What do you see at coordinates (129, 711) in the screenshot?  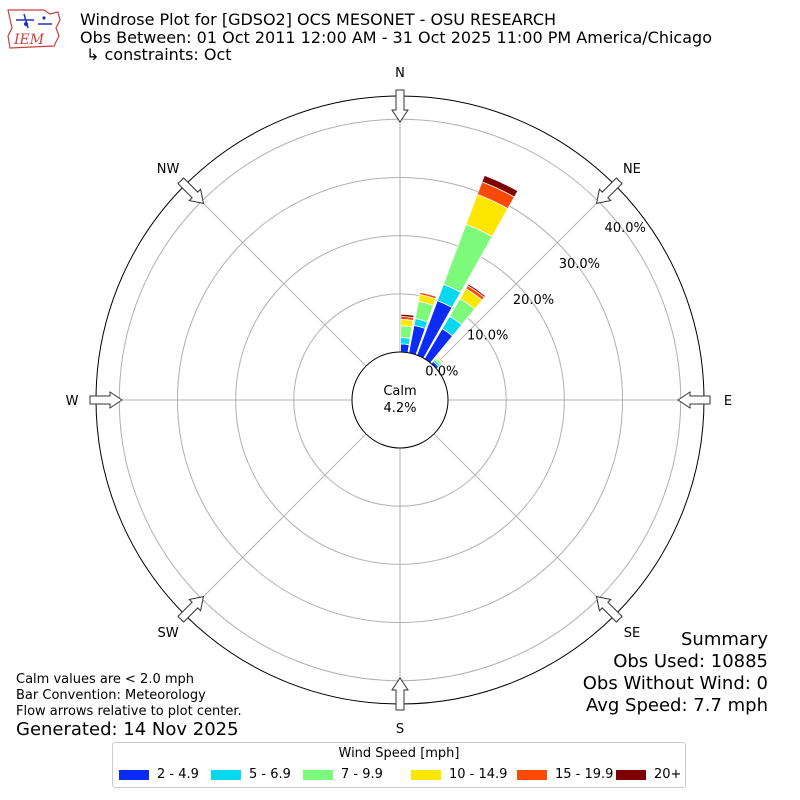 I see `flow-arrows-note: Flow arrows relative to plot center.` at bounding box center [129, 711].